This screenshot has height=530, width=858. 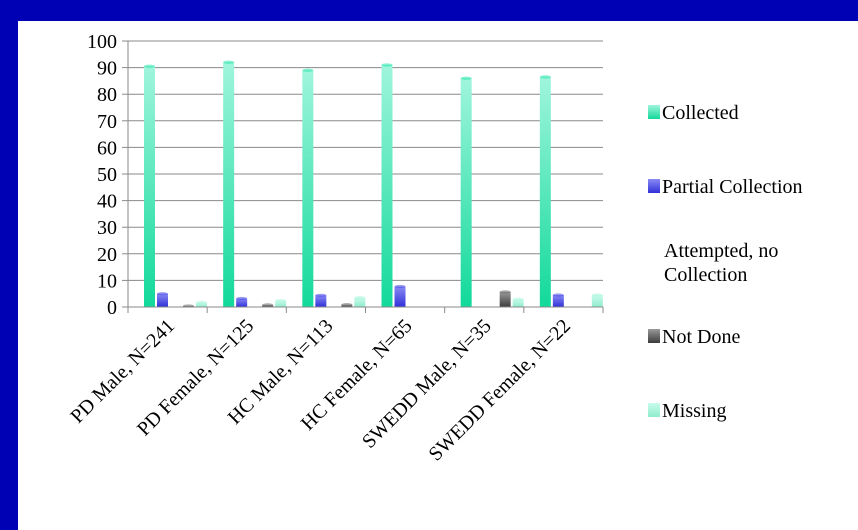 What do you see at coordinates (107, 175) in the screenshot?
I see `y-tick-label: 50` at bounding box center [107, 175].